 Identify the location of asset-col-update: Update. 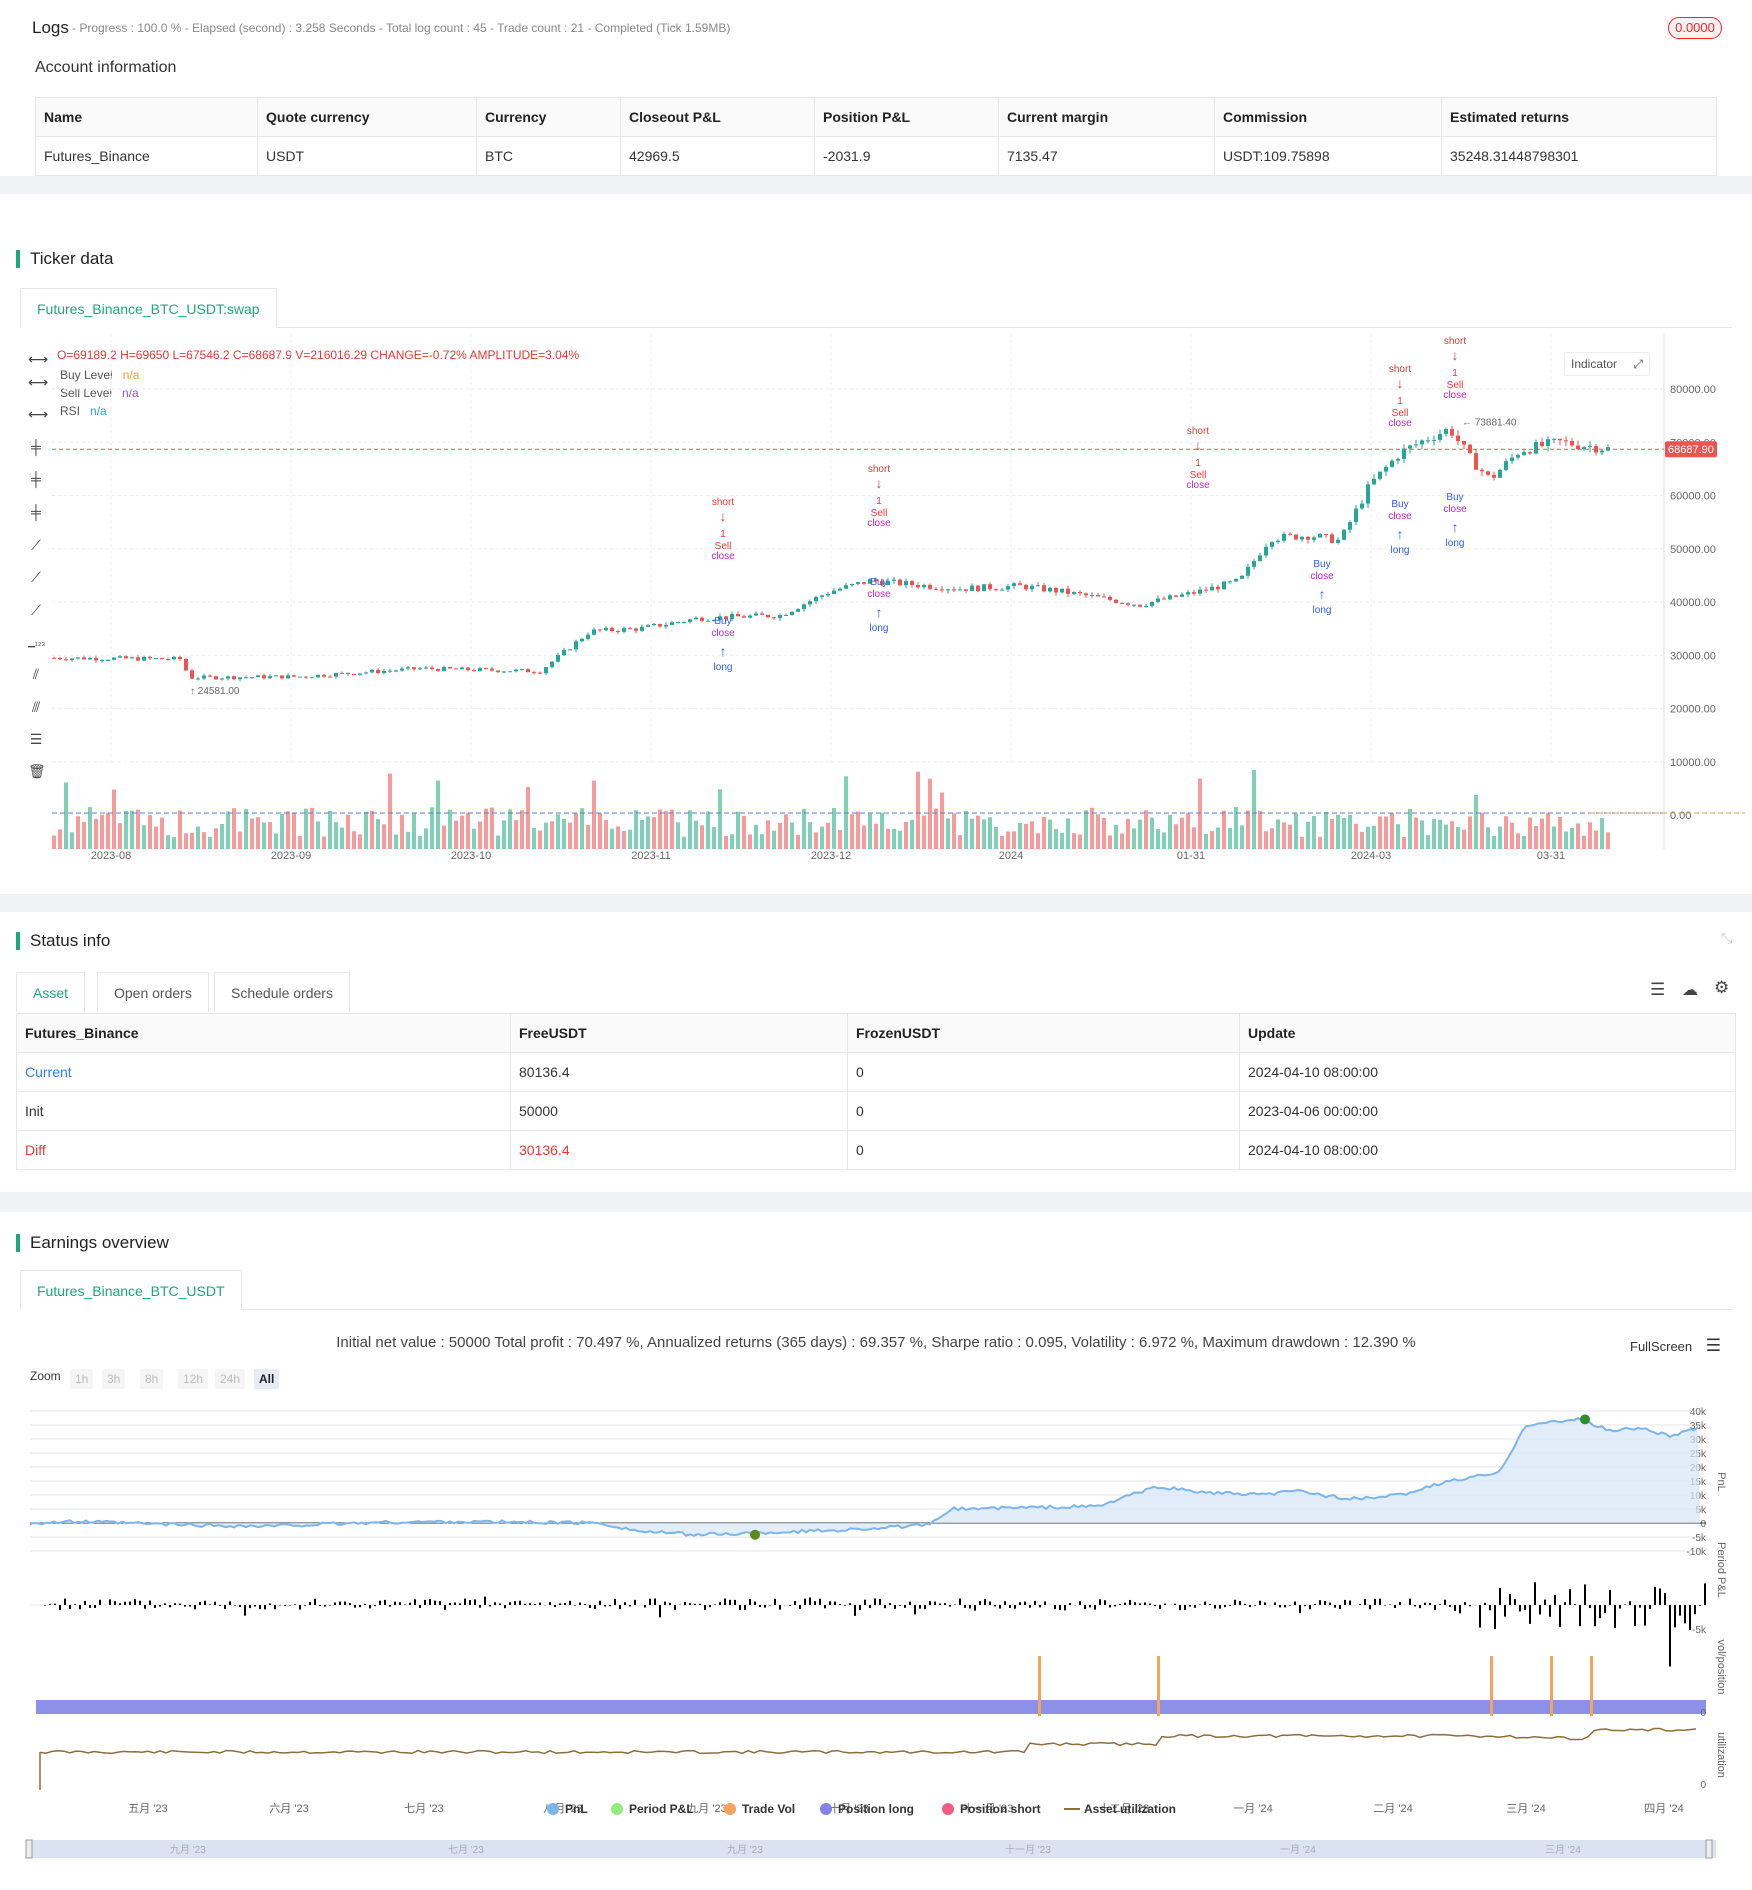
(1487, 1033).